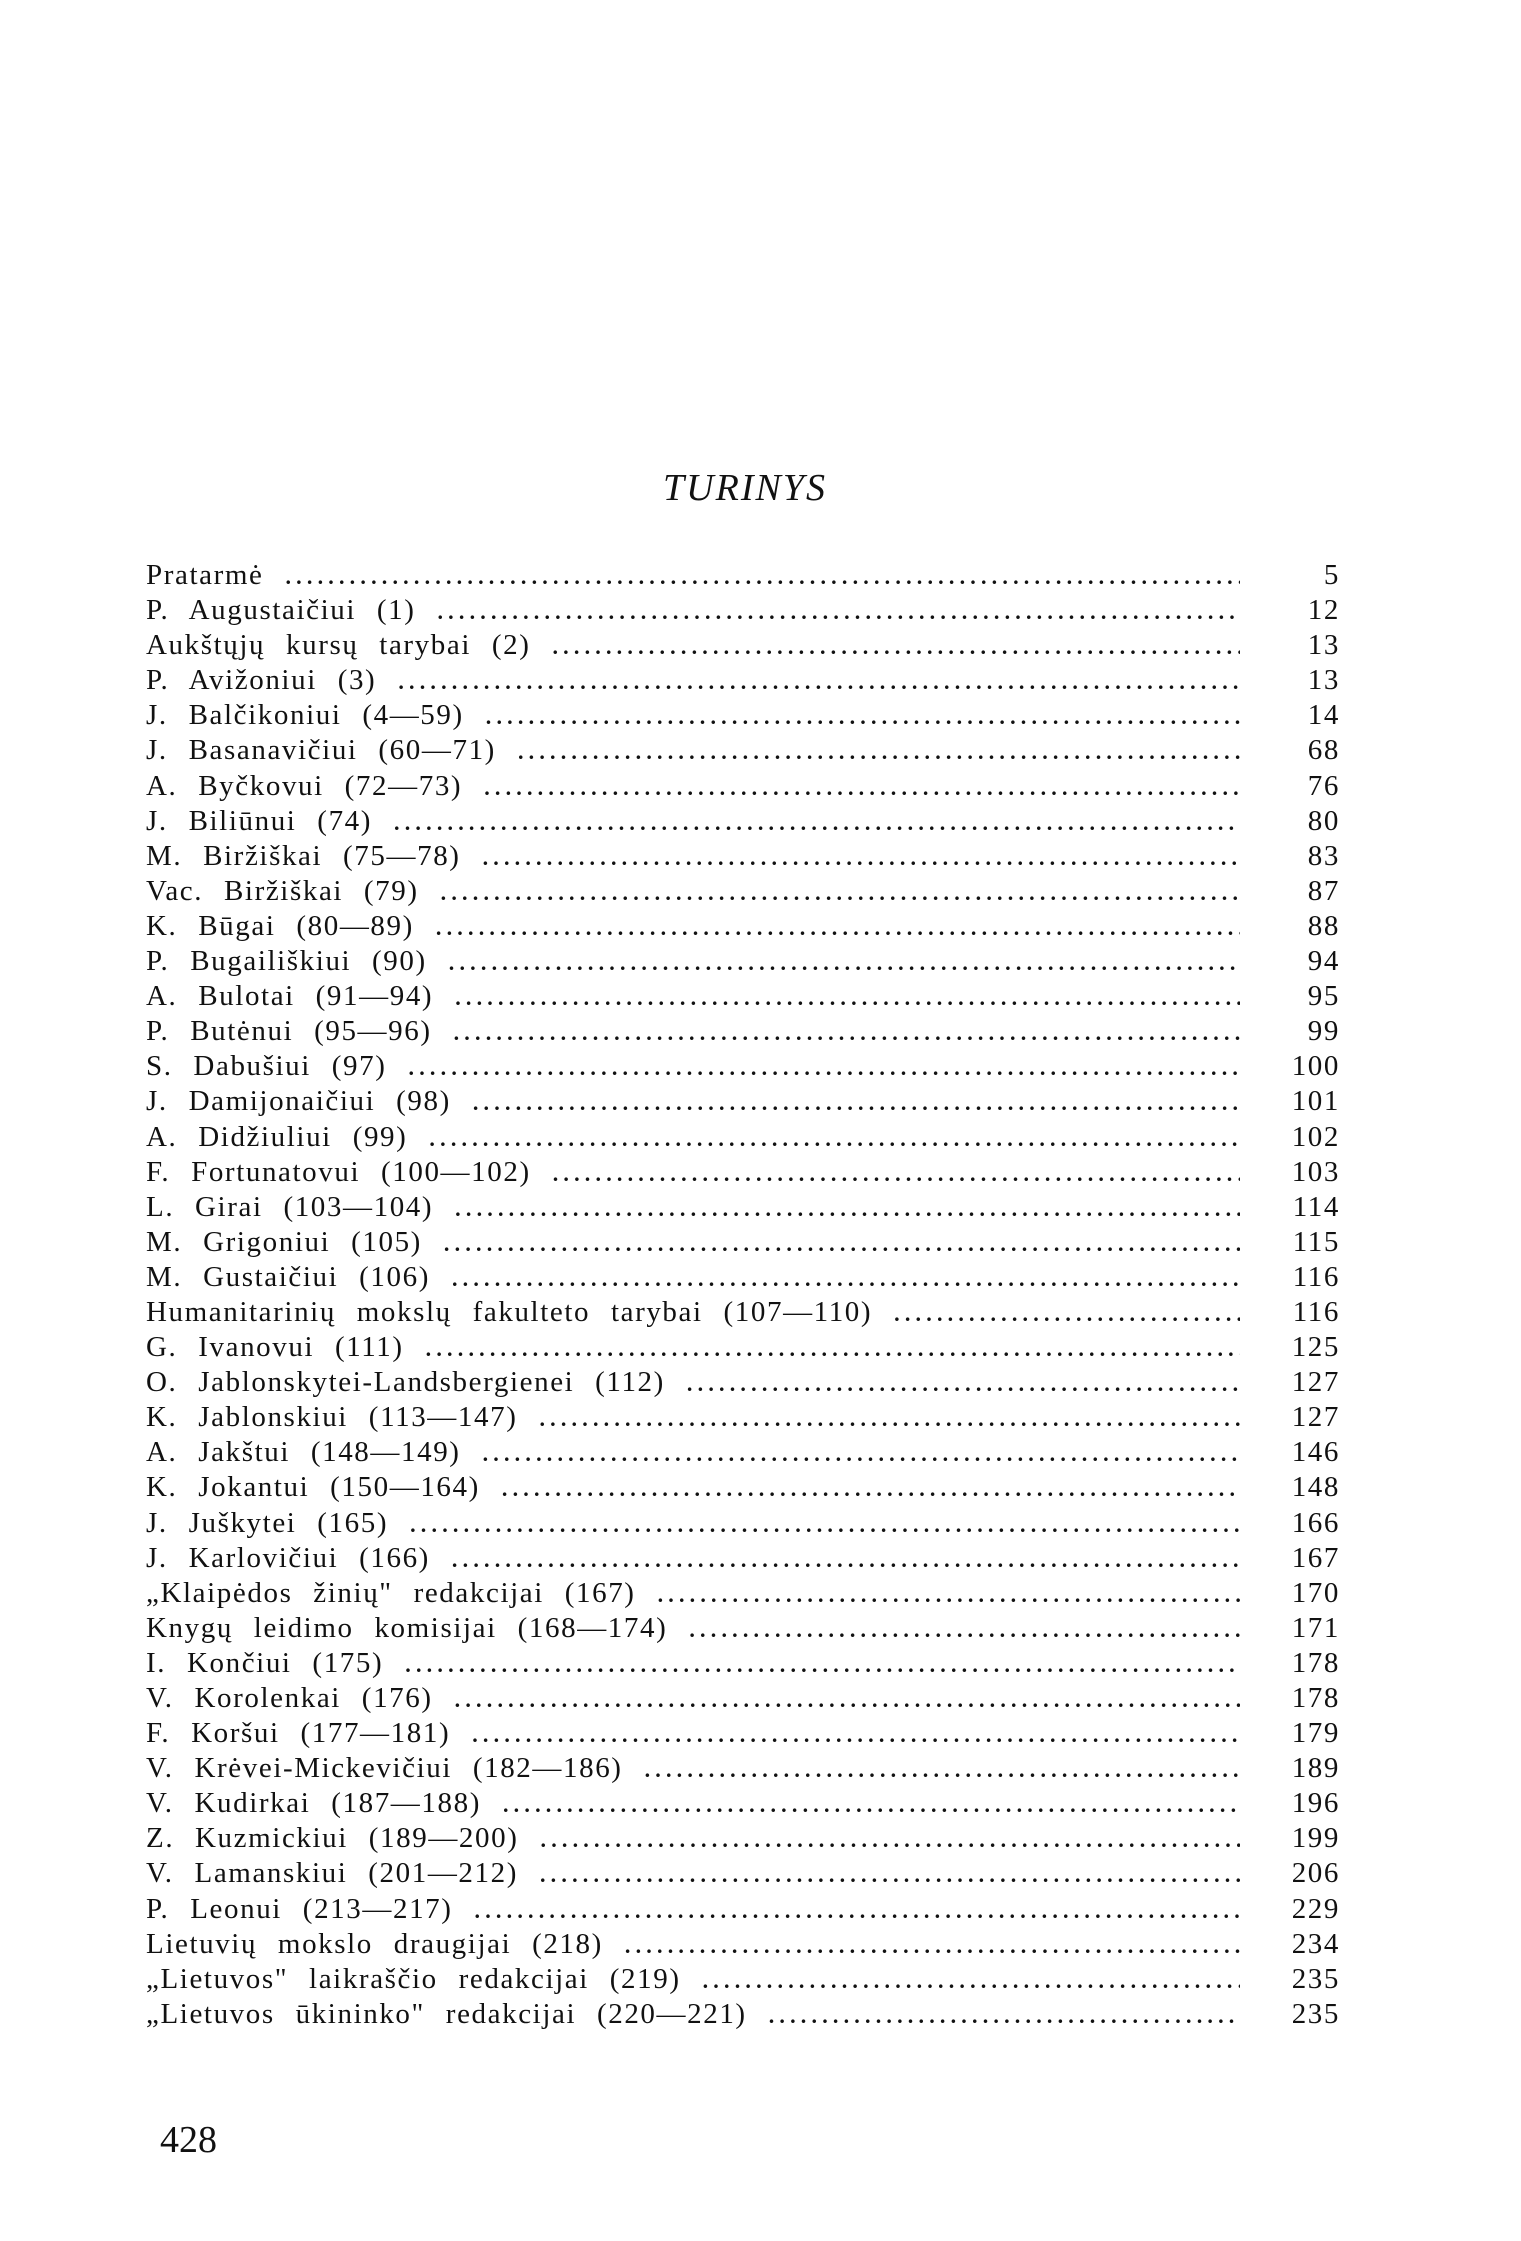 The image size is (1521, 2241). I want to click on toc-entry-page: 102, so click(1315, 1136).